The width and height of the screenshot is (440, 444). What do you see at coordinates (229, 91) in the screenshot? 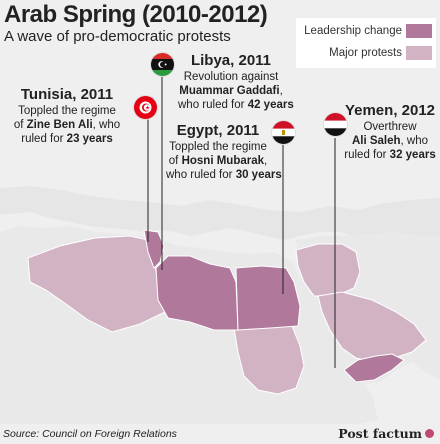
I see `libya-leader: Muammar Gaddafi` at bounding box center [229, 91].